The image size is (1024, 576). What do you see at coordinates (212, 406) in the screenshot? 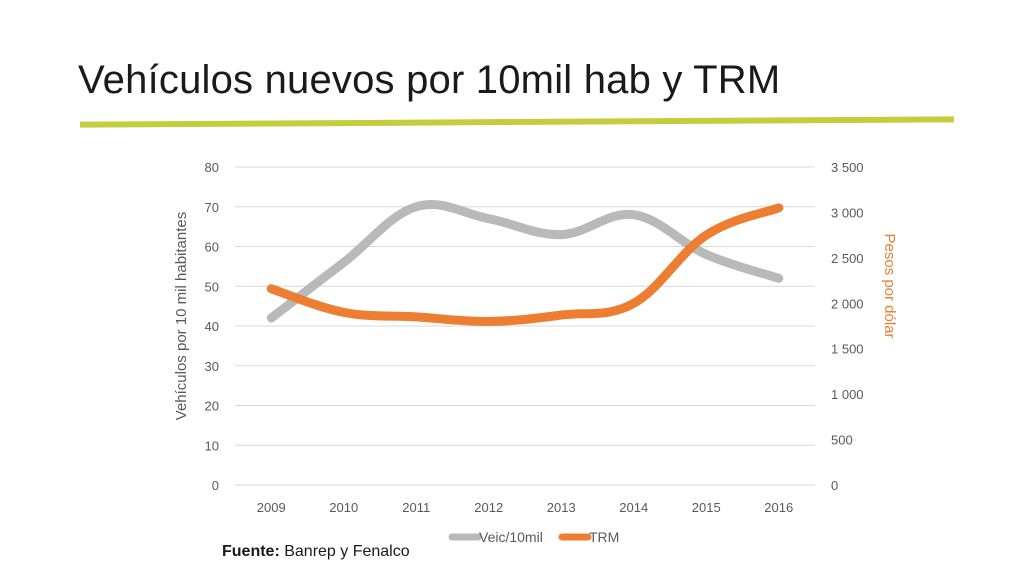
I see `y-tick-label: 20` at bounding box center [212, 406].